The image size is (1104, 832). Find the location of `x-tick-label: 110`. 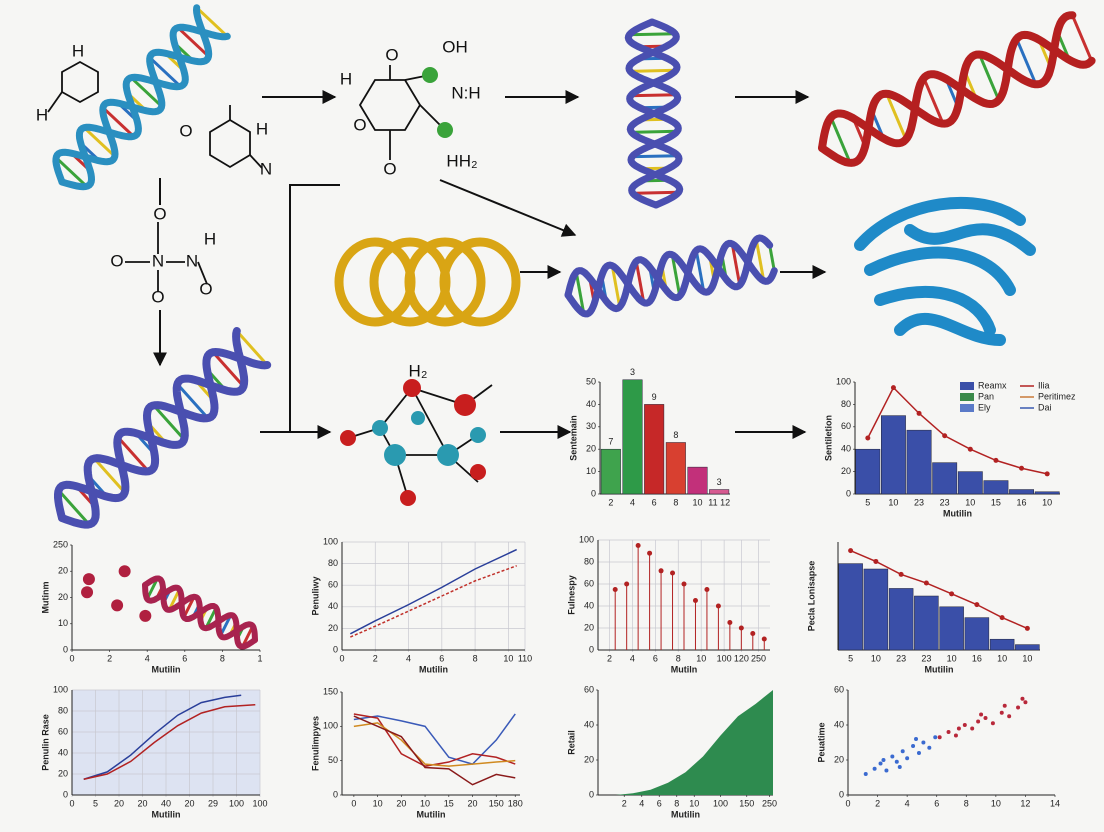

x-tick-label: 110 is located at coordinates (525, 658).